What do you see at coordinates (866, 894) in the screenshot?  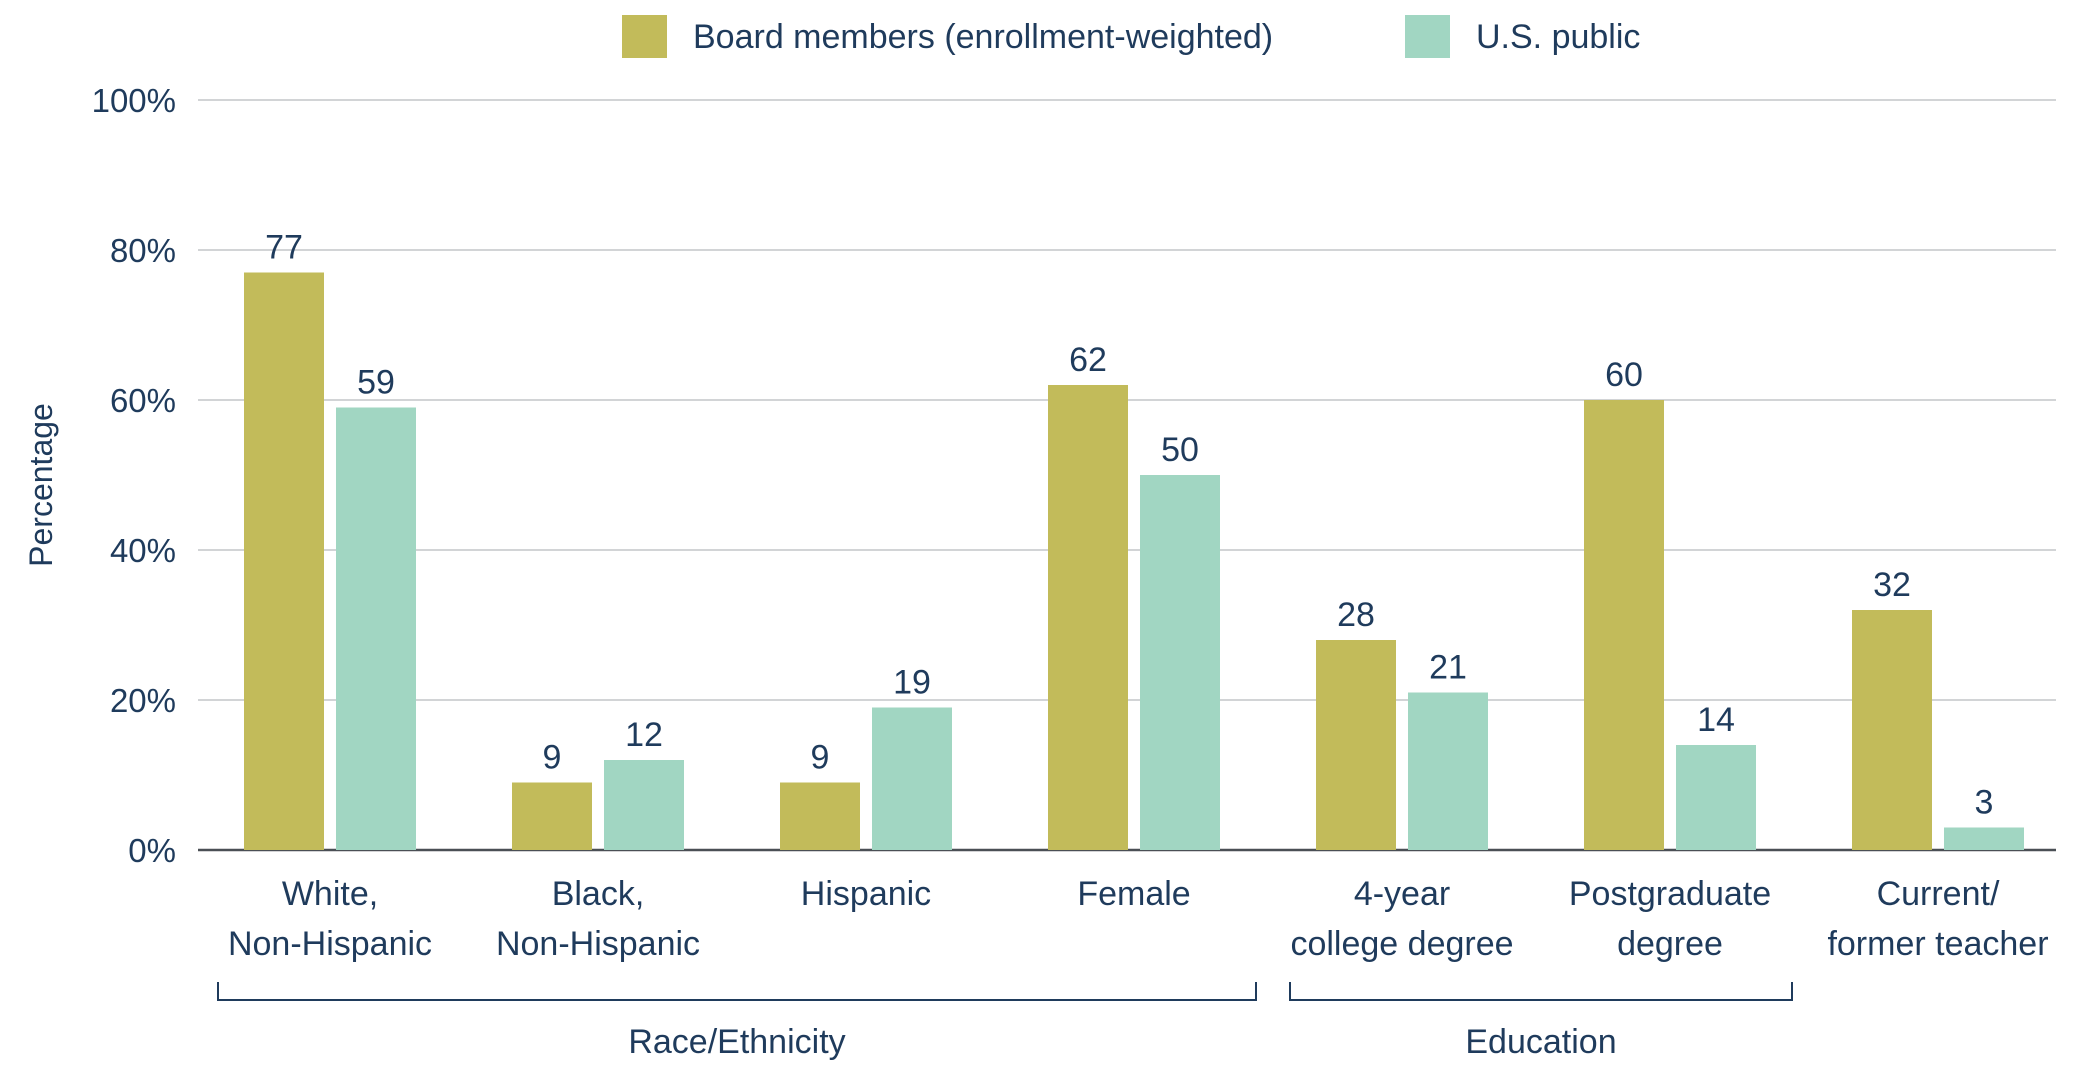 I see `category-label: Hispanic` at bounding box center [866, 894].